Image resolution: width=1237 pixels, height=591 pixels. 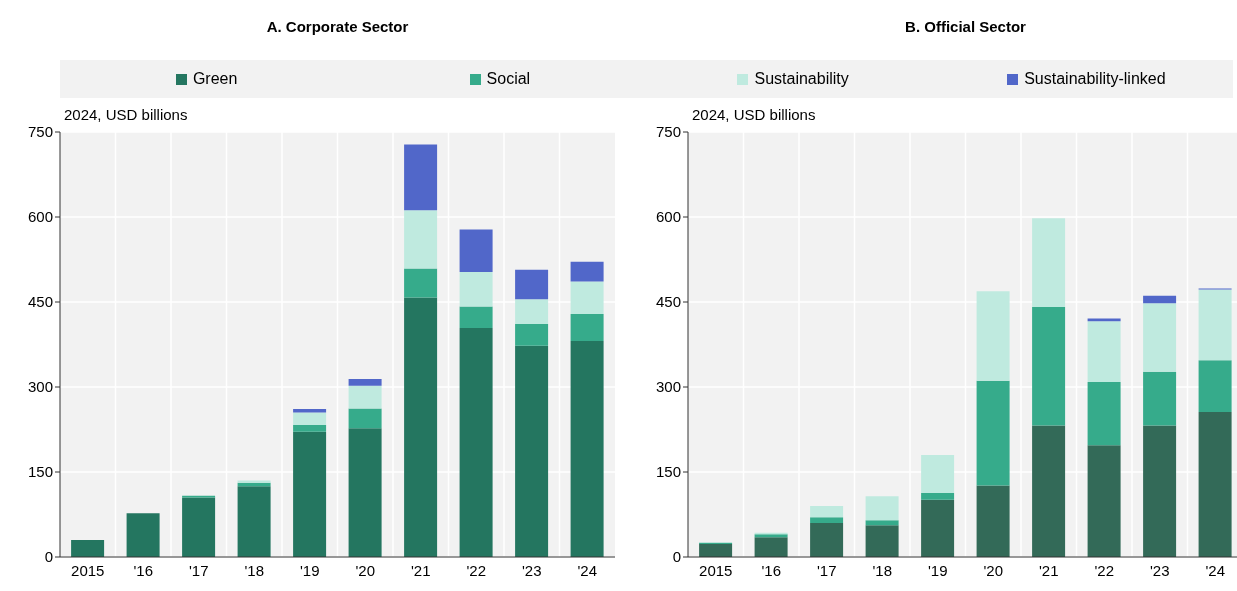 I want to click on legend-label: Sustainability, so click(x=801, y=79).